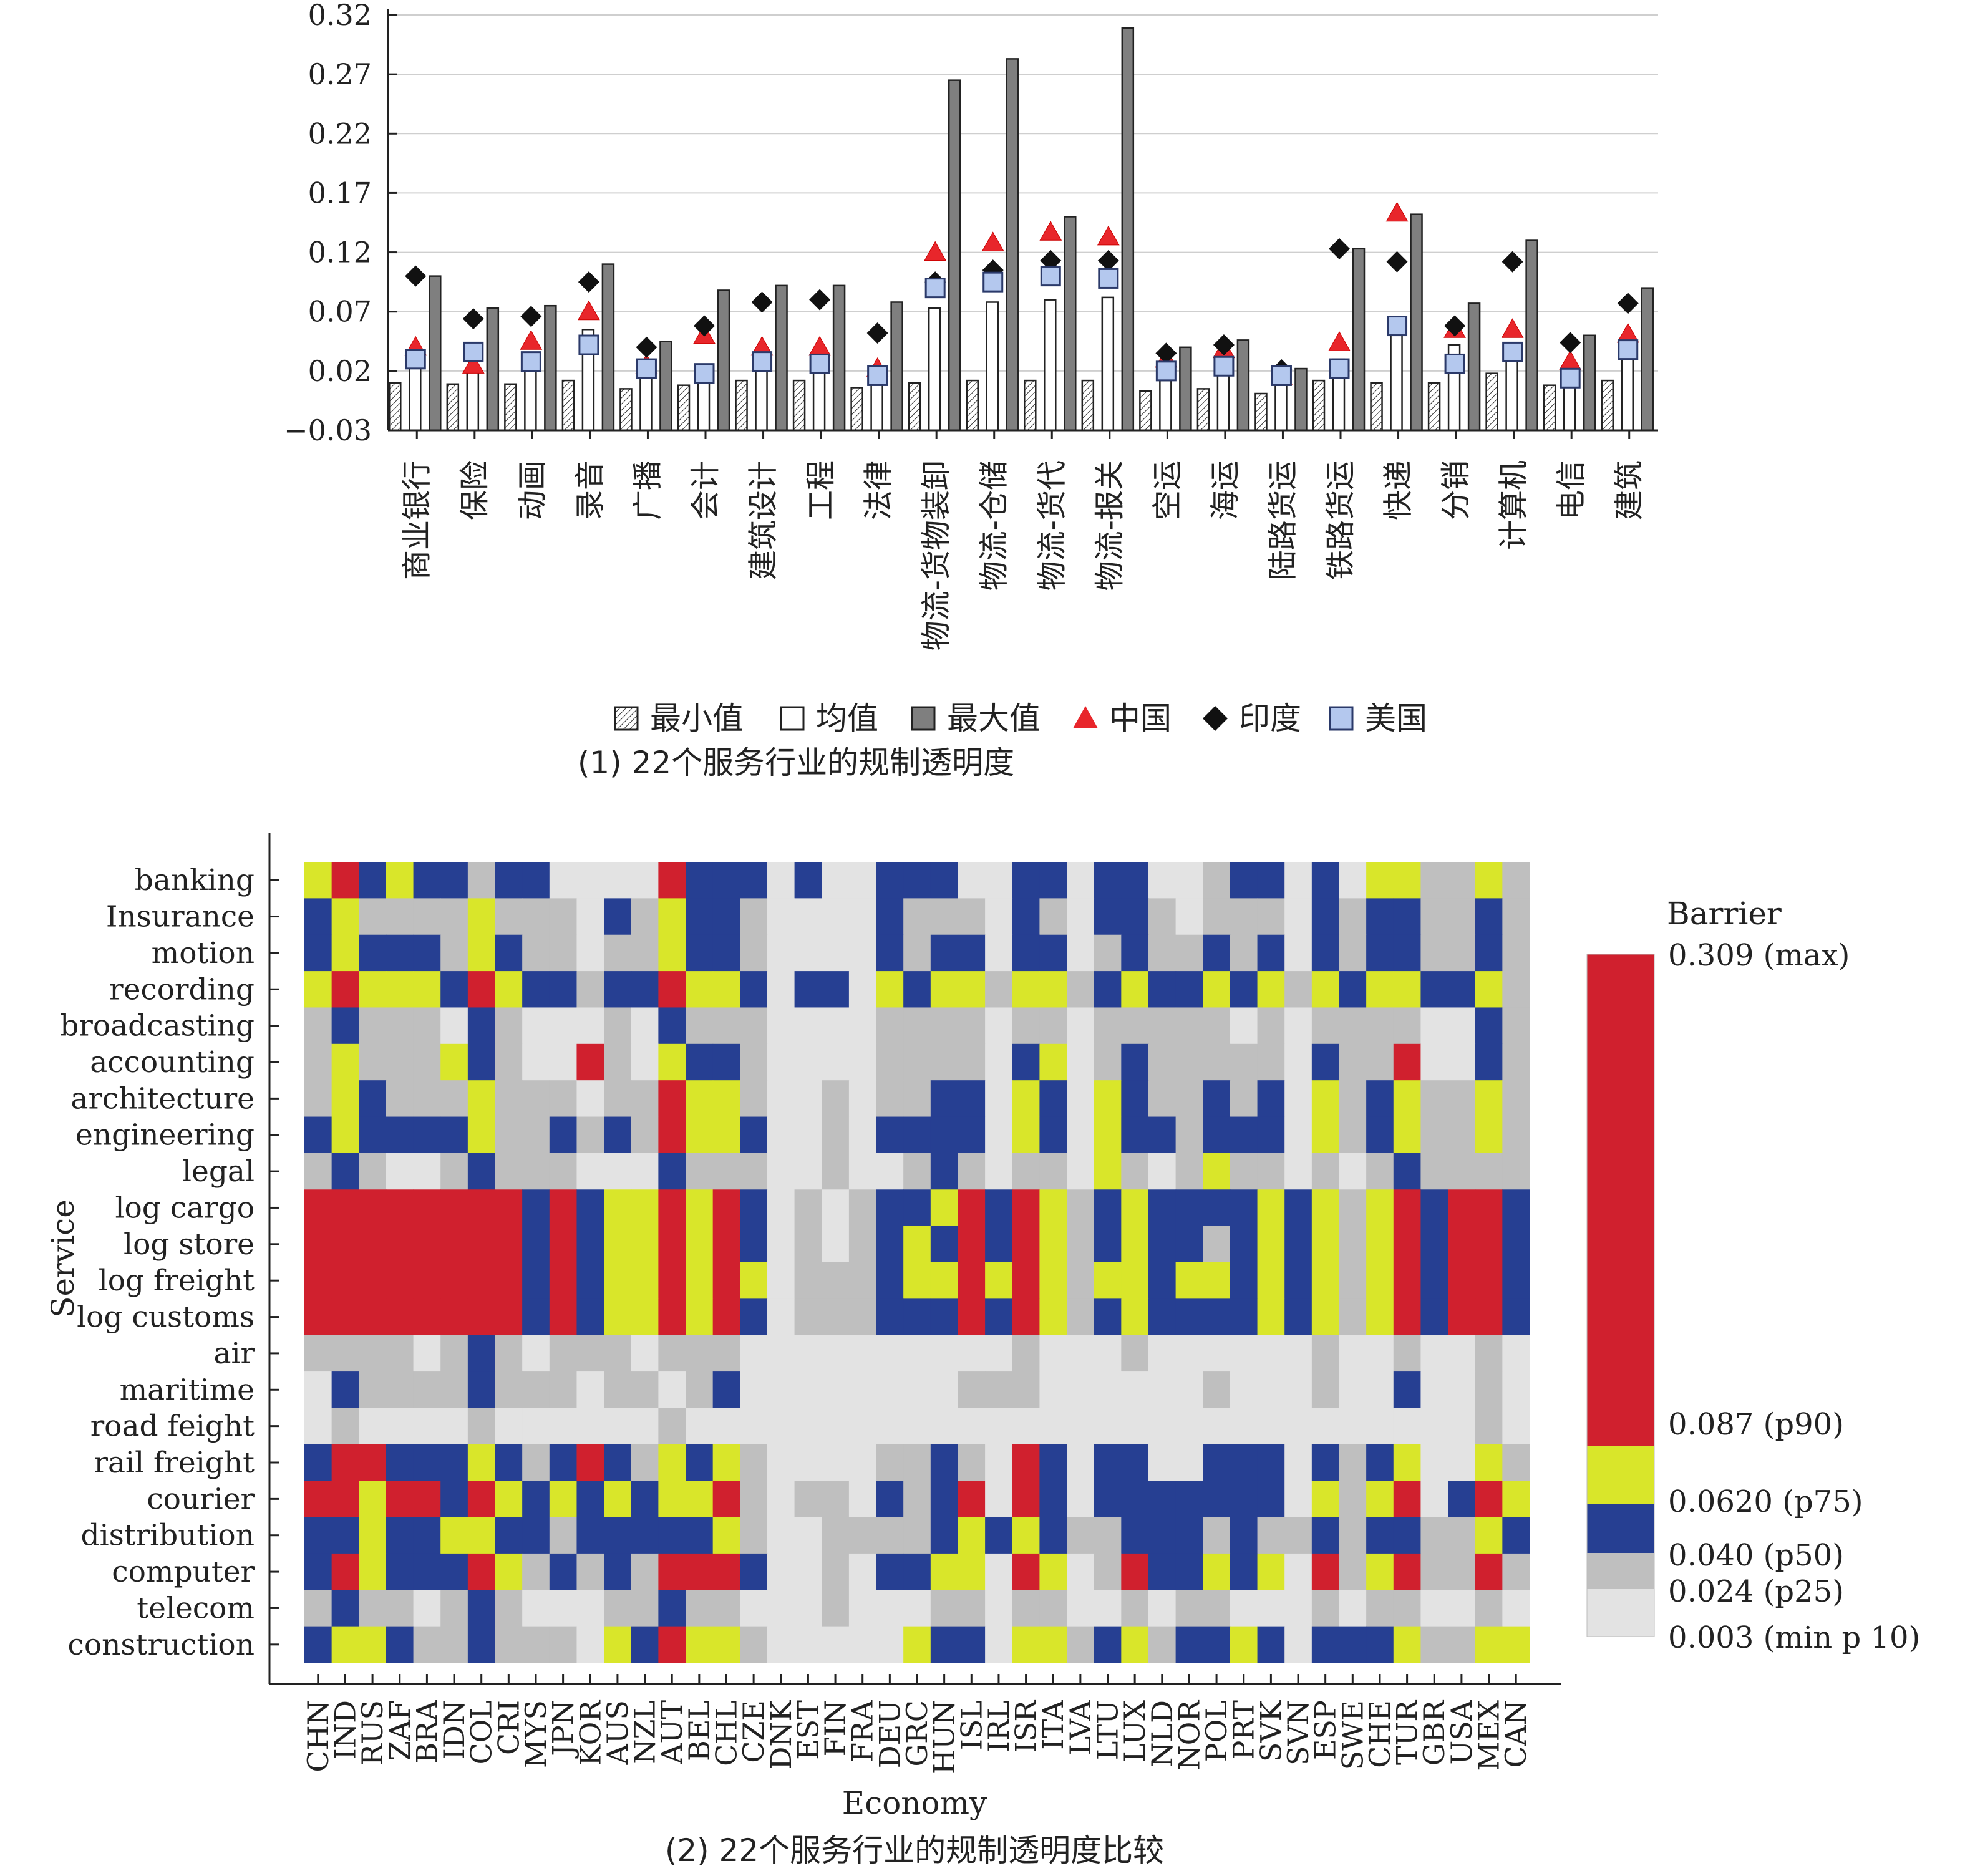 This screenshot has width=1965, height=1876. What do you see at coordinates (165, 1135) in the screenshot?
I see `row-label: engineering` at bounding box center [165, 1135].